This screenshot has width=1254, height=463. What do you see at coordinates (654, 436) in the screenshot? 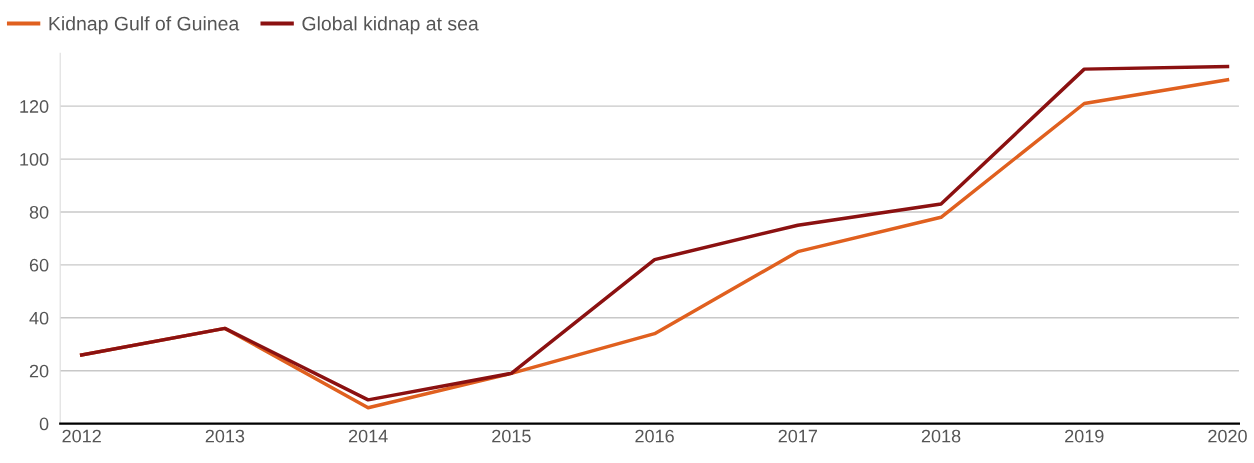
I see `x-tick-label: 2016` at bounding box center [654, 436].